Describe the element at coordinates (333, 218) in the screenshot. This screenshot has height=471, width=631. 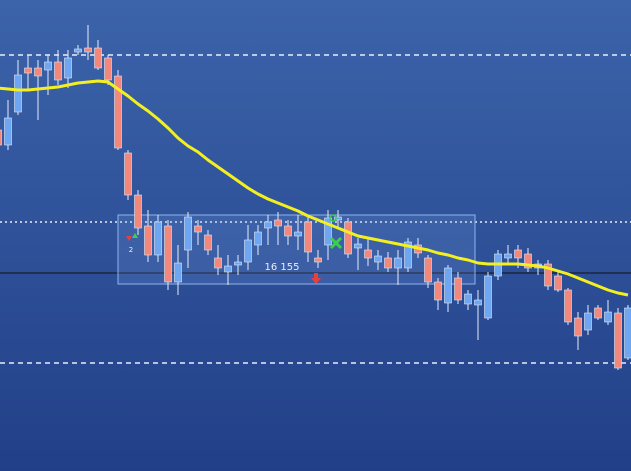
I see `entry-marker` at that location.